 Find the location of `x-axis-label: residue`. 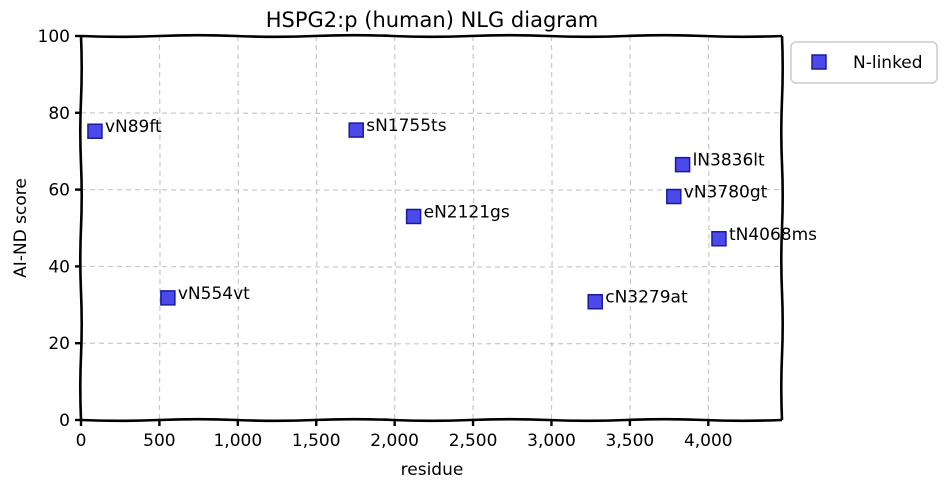

x-axis-label: residue is located at coordinates (432, 470).